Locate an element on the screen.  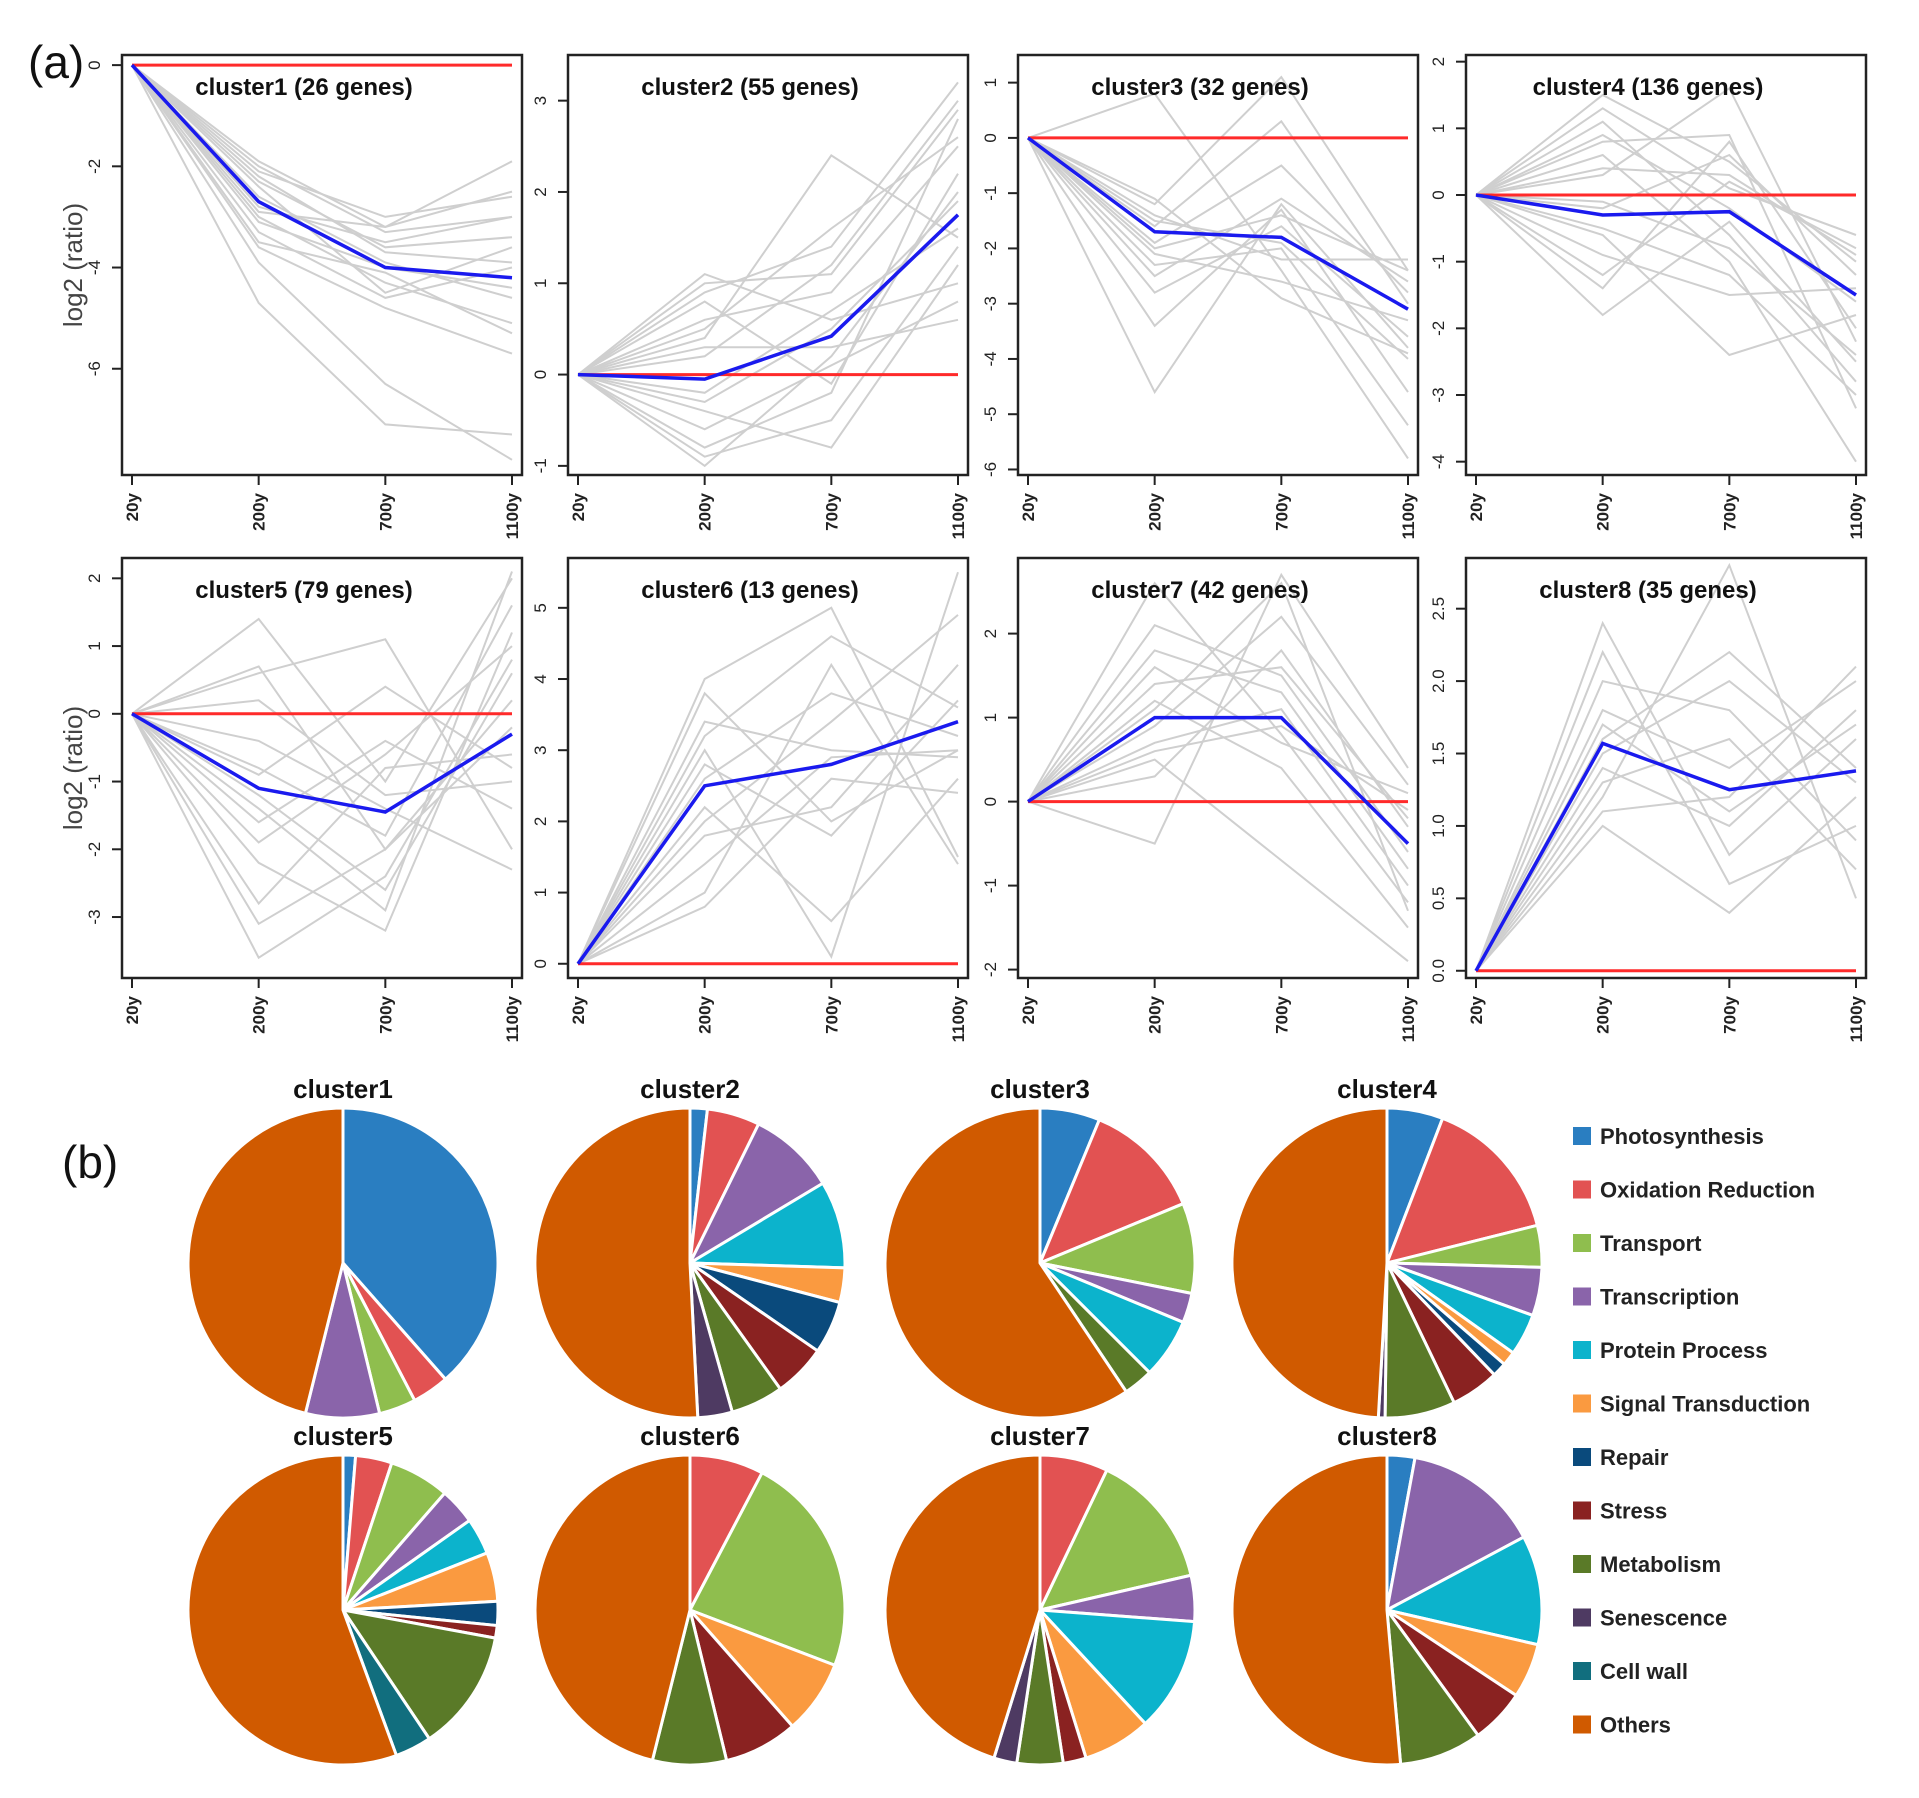
legend-item-metabolism: Metabolism is located at coordinates (1647, 1564).